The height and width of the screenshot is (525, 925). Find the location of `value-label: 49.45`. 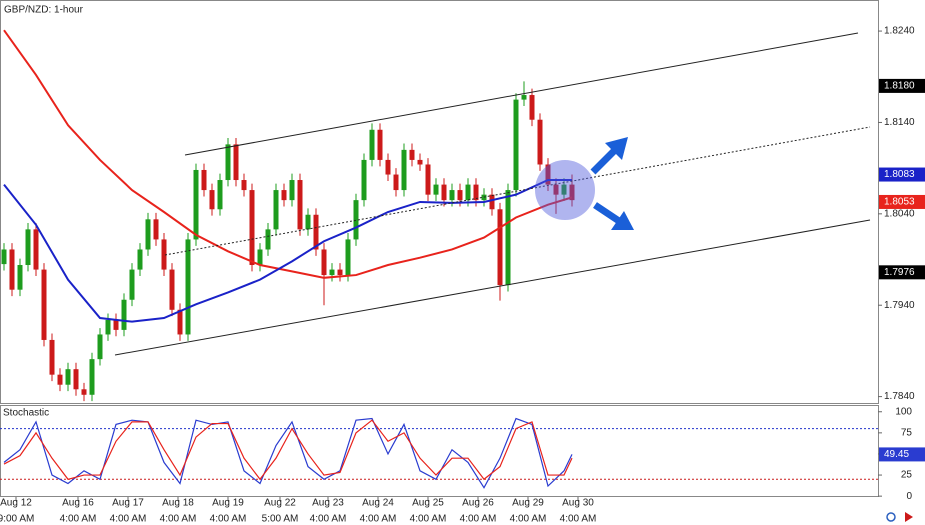

value-label: 49.45 is located at coordinates (896, 454).